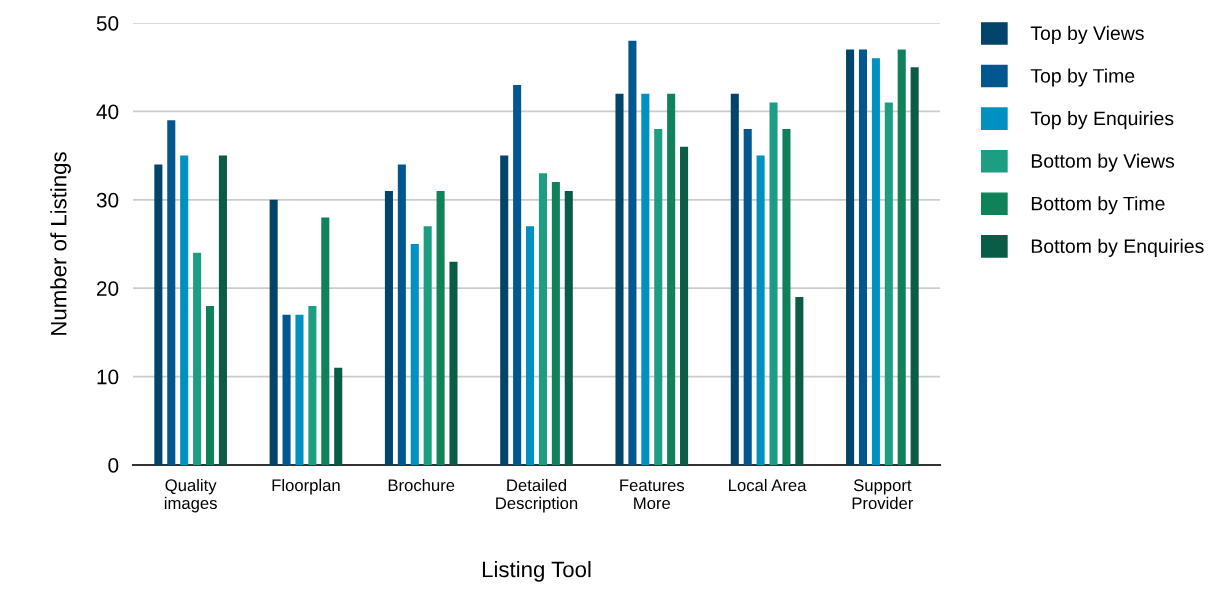 The width and height of the screenshot is (1223, 594). What do you see at coordinates (1102, 120) in the screenshot?
I see `legend-label: Top by Enquiries` at bounding box center [1102, 120].